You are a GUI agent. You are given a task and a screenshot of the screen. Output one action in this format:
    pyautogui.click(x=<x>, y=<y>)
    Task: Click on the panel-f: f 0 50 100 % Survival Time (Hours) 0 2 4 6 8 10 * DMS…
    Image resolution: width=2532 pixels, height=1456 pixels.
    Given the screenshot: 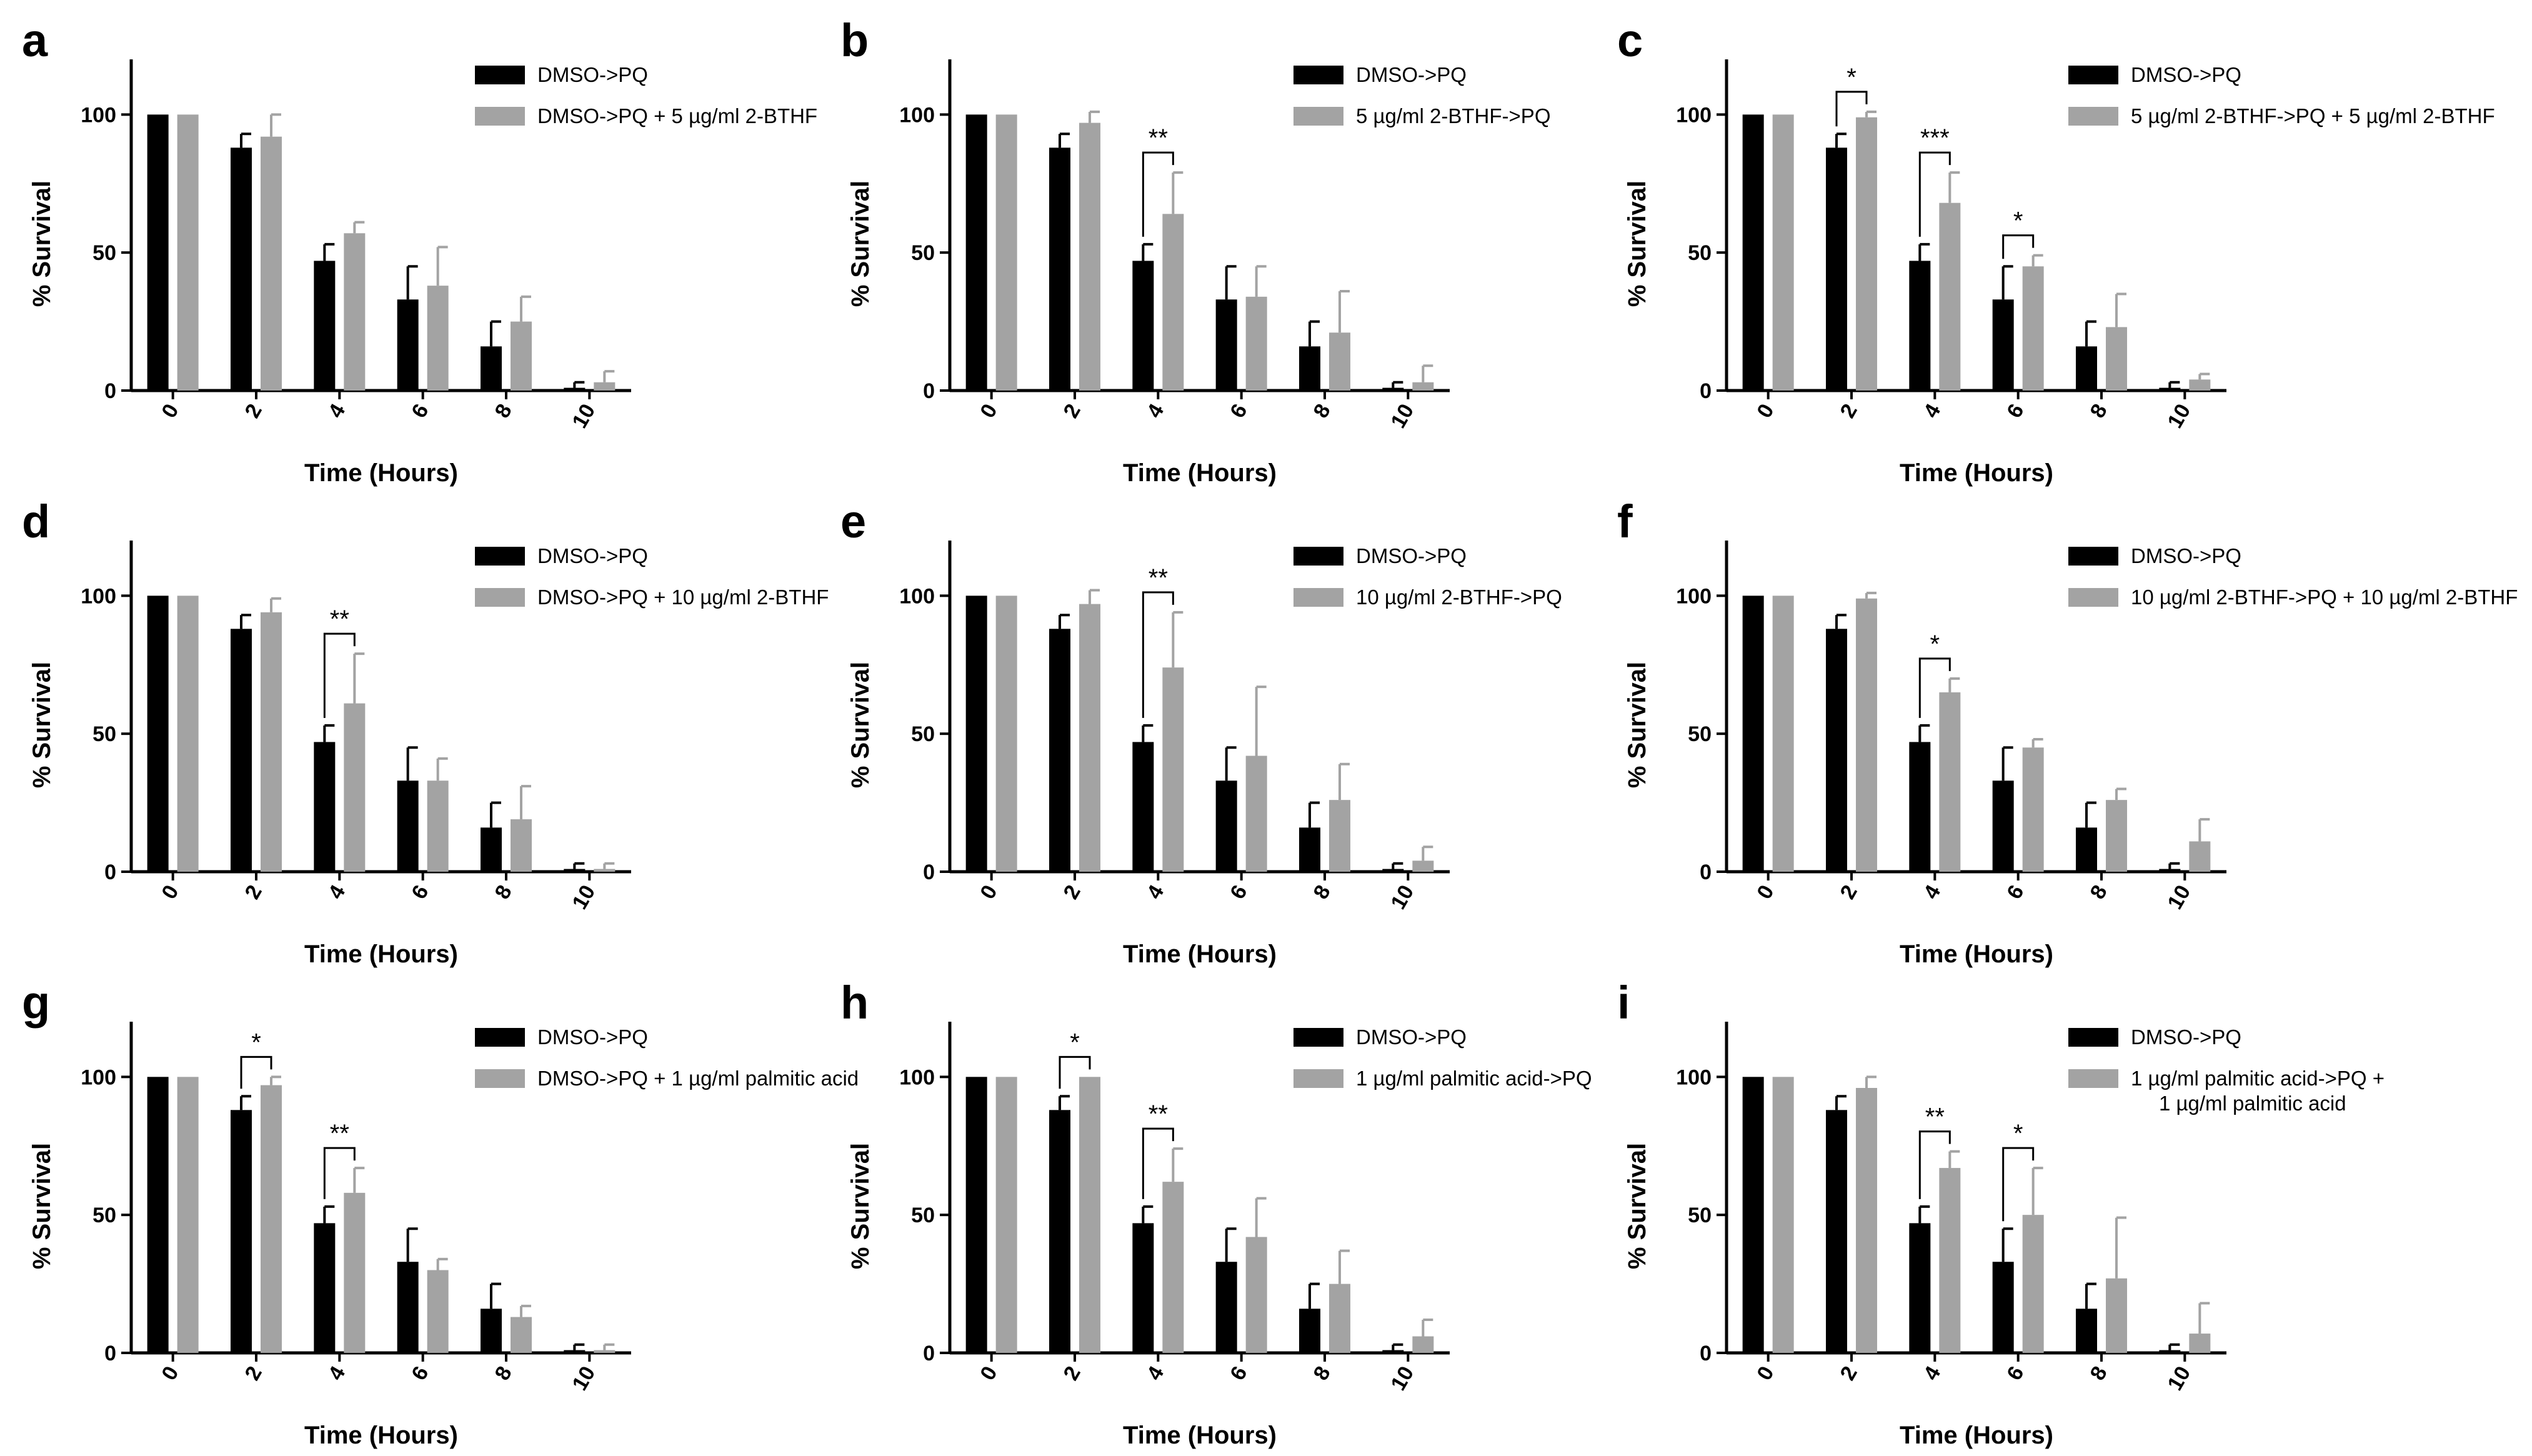 What is the action you would take?
    pyautogui.click(x=2067, y=732)
    